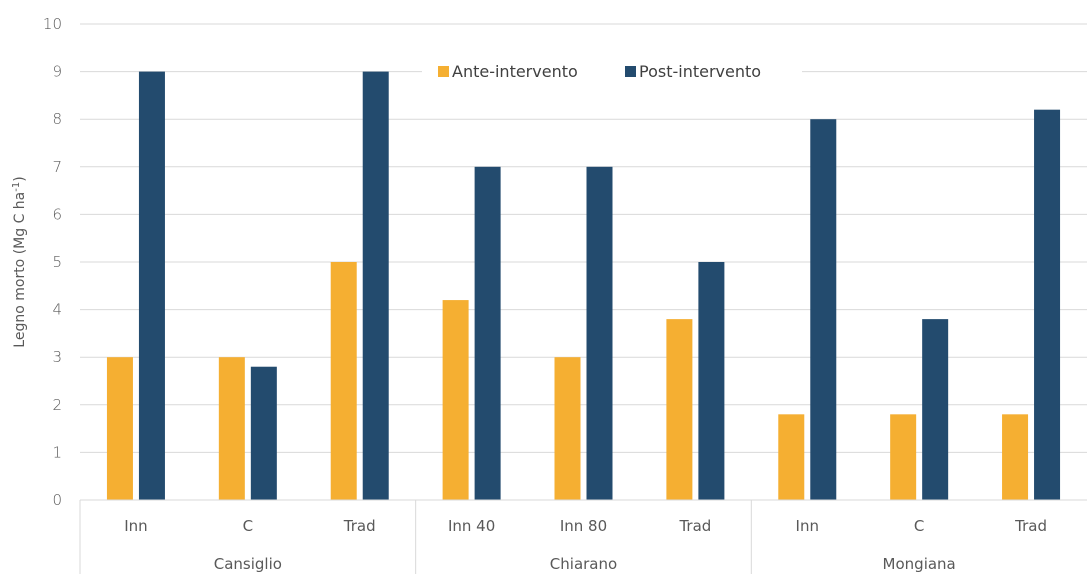  I want to click on x-group-label: Mongiana, so click(919, 564).